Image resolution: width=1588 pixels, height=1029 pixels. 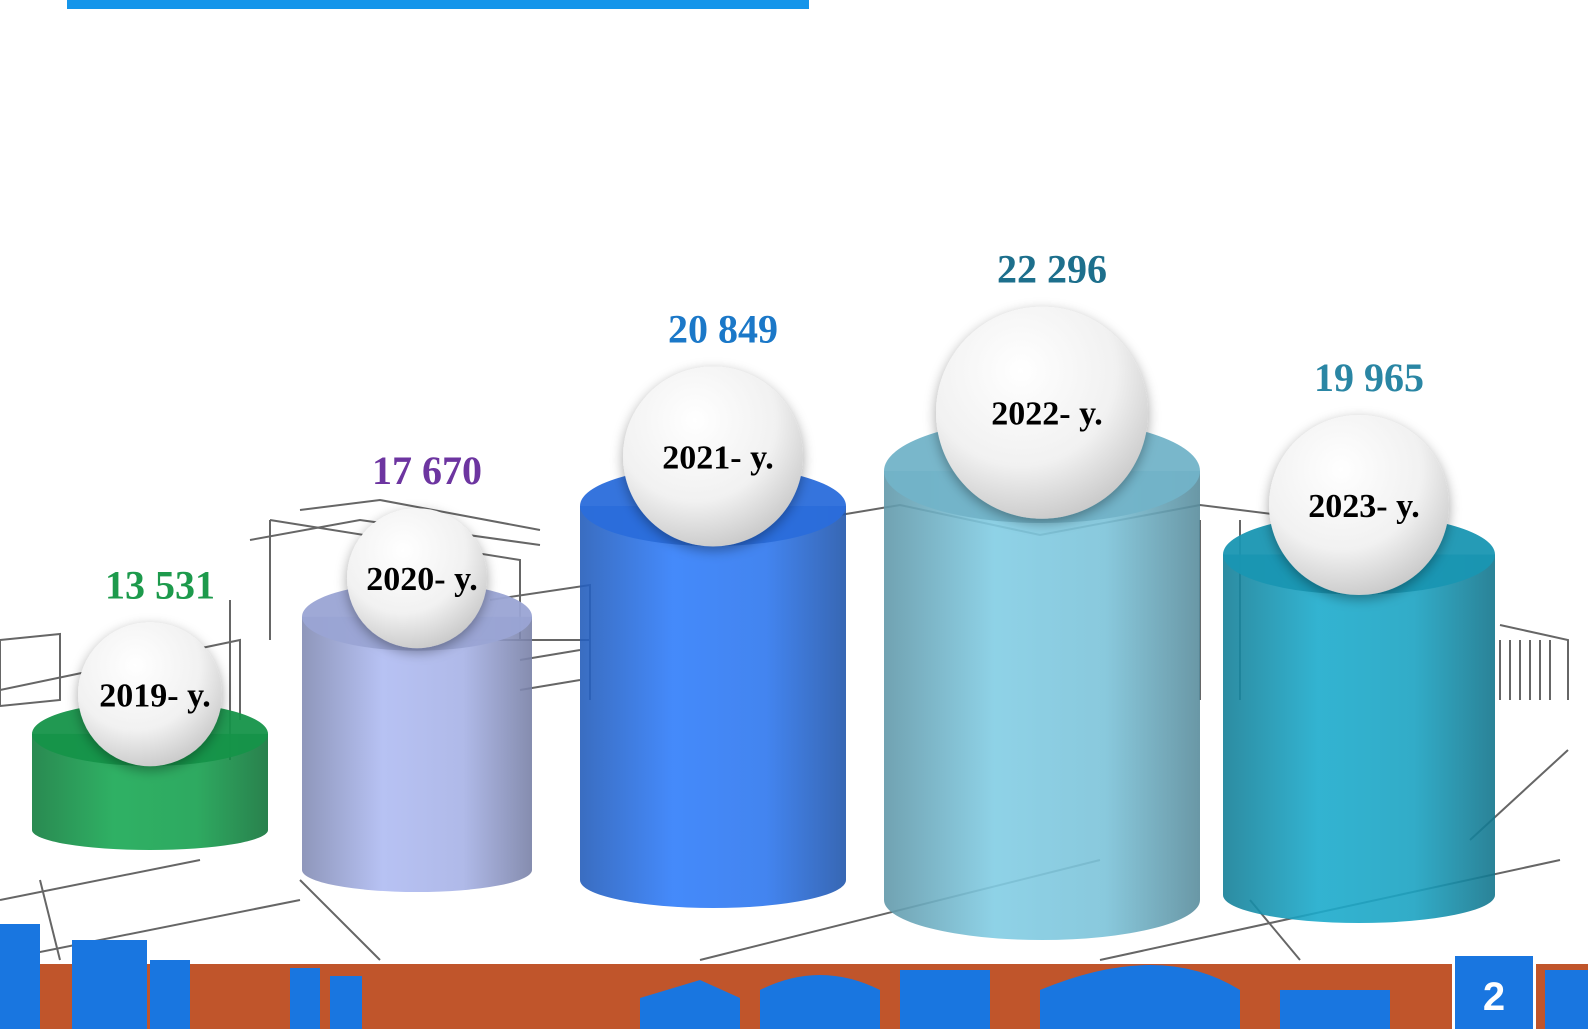 What do you see at coordinates (723, 328) in the screenshot?
I see `data-label: 20 849` at bounding box center [723, 328].